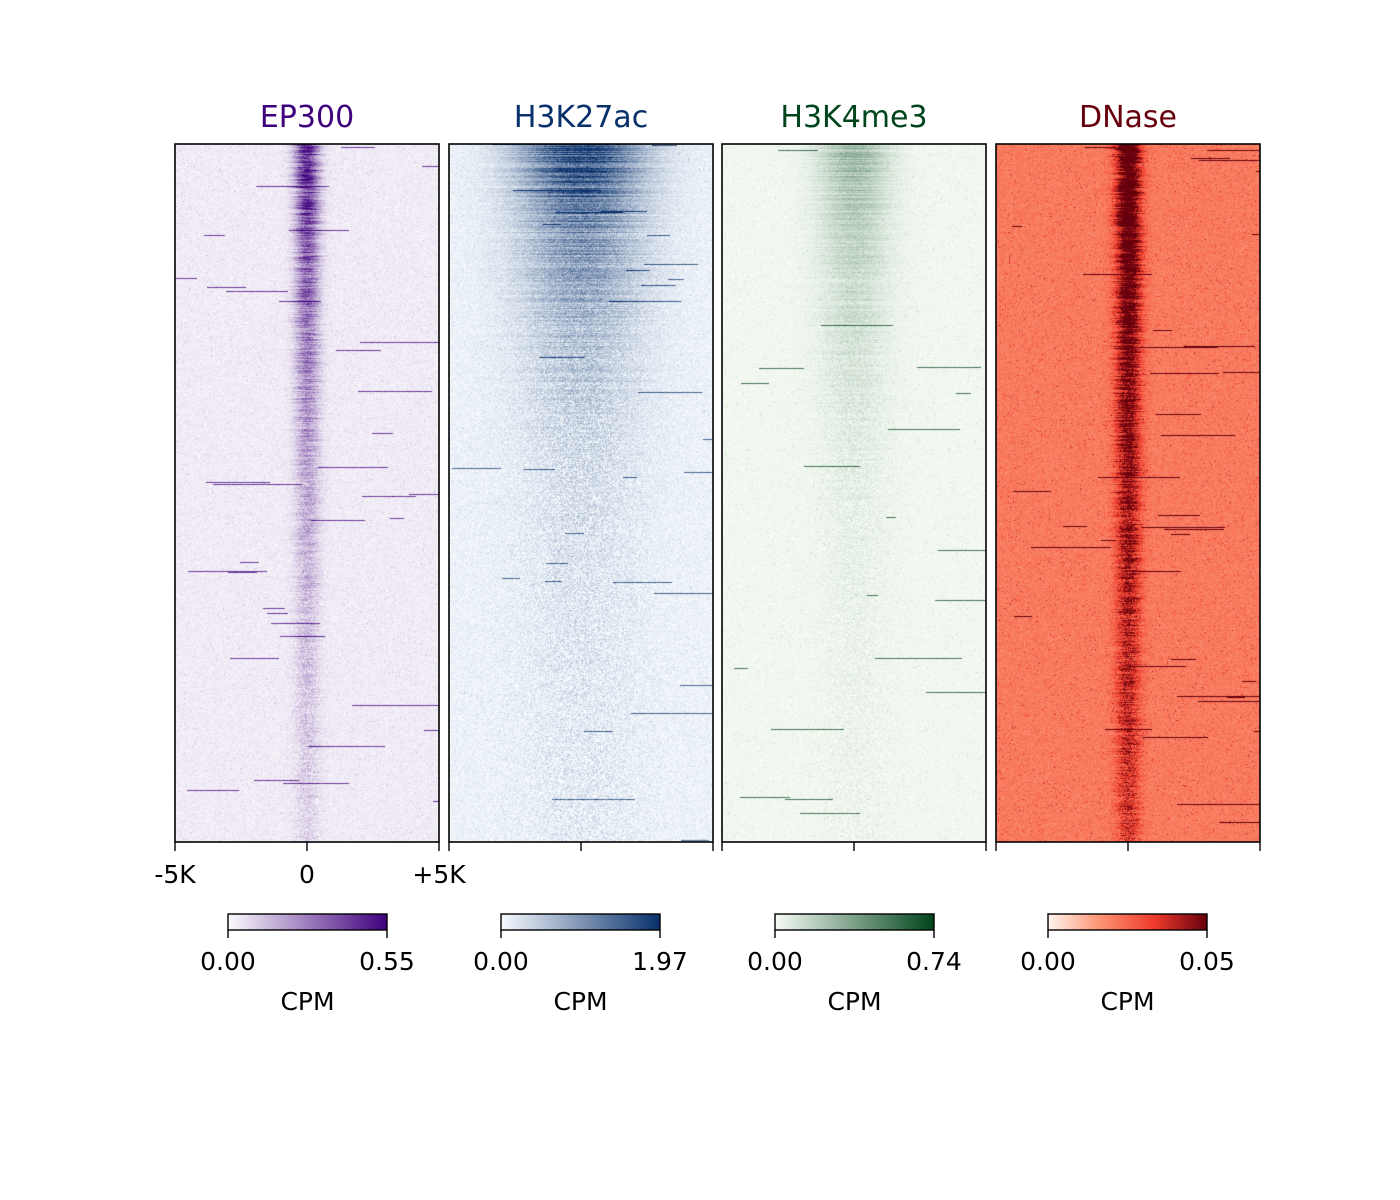 The height and width of the screenshot is (1200, 1400). What do you see at coordinates (175, 874) in the screenshot?
I see `x-tick-label: -5K` at bounding box center [175, 874].